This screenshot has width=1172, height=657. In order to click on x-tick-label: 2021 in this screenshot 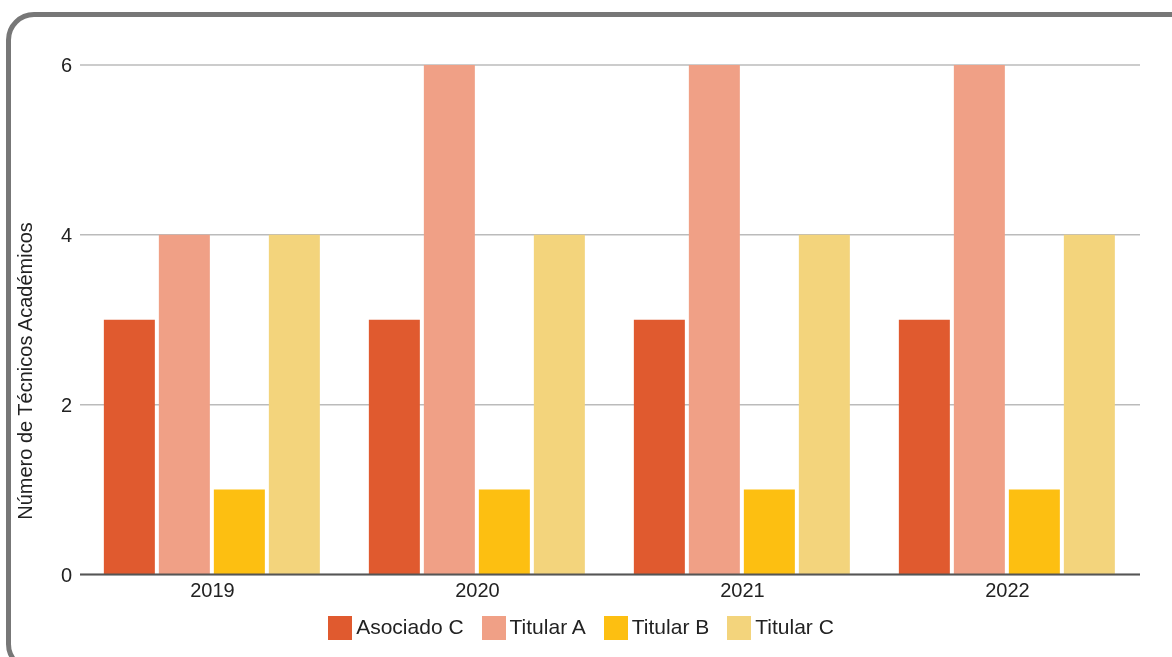, I will do `click(742, 589)`.